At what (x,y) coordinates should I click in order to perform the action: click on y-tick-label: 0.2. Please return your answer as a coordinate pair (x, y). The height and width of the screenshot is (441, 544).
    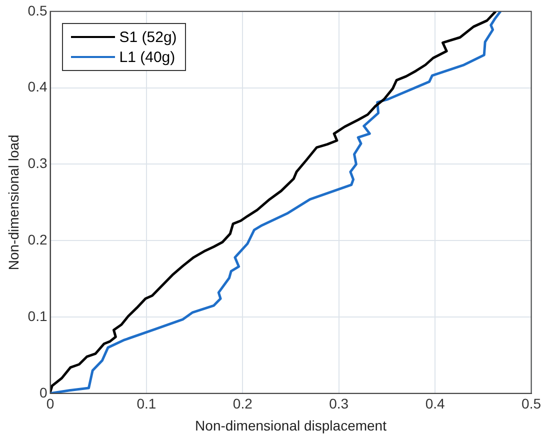
    Looking at the image, I should click on (38, 239).